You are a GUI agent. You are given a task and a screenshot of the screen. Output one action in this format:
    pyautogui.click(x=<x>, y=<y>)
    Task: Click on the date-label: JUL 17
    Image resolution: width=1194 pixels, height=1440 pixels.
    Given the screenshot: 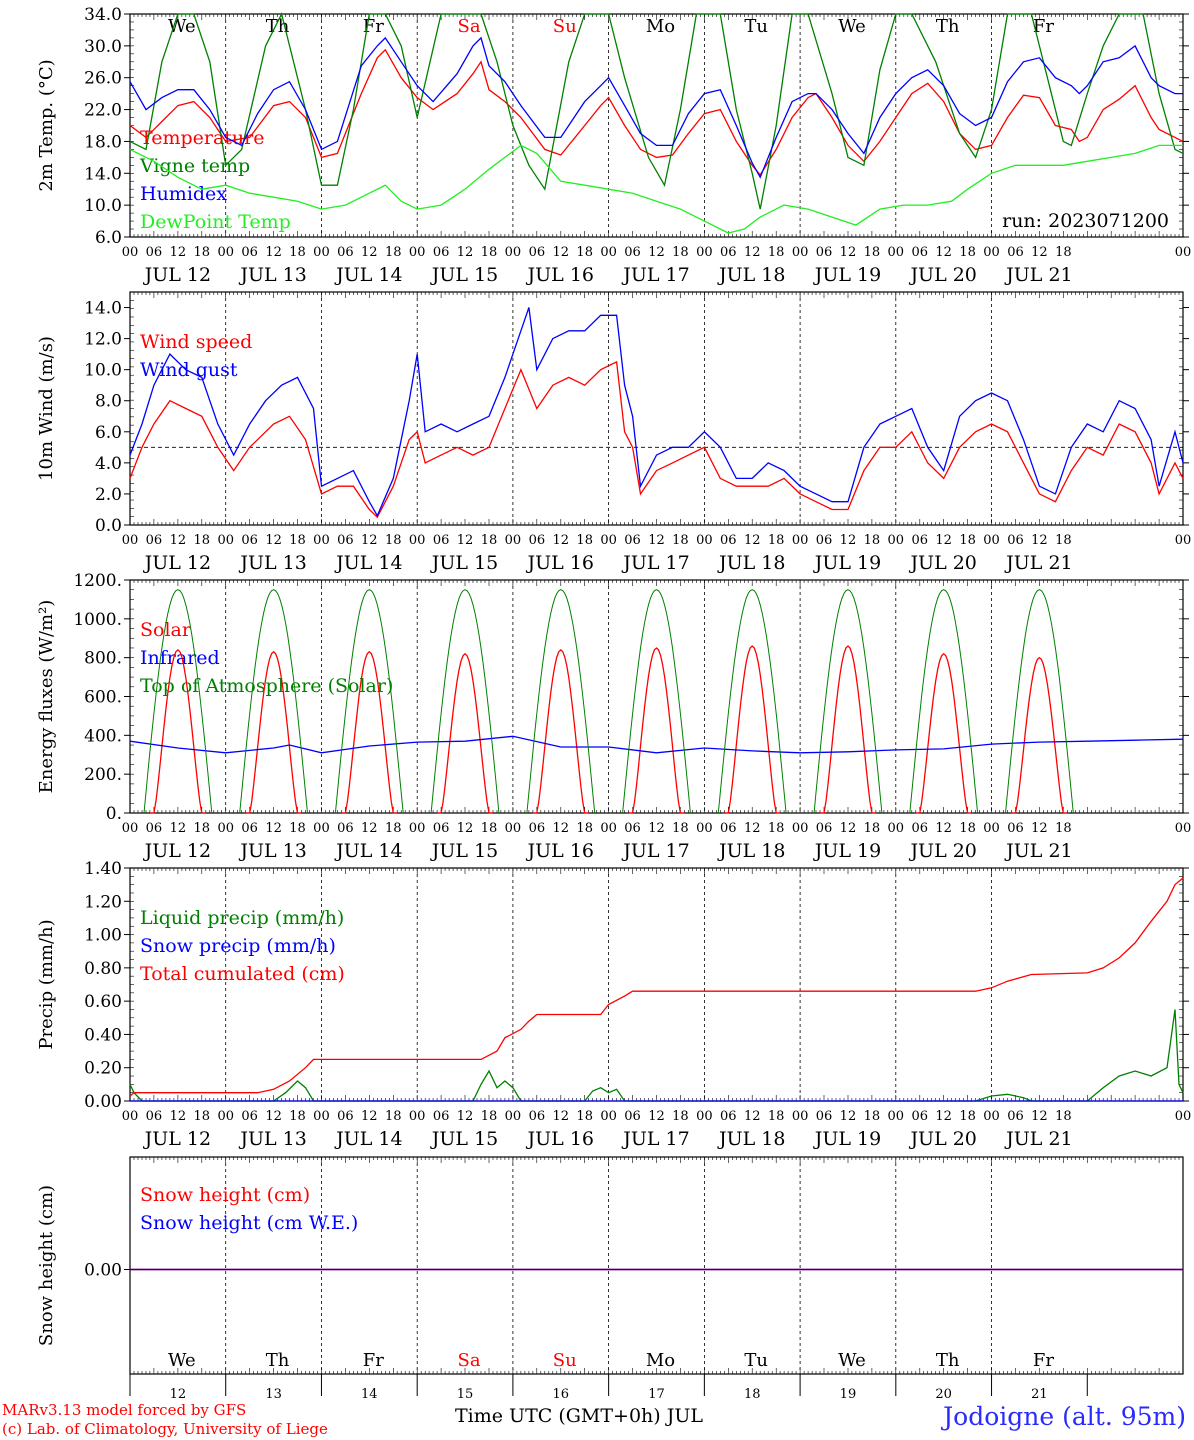 What is the action you would take?
    pyautogui.click(x=655, y=275)
    